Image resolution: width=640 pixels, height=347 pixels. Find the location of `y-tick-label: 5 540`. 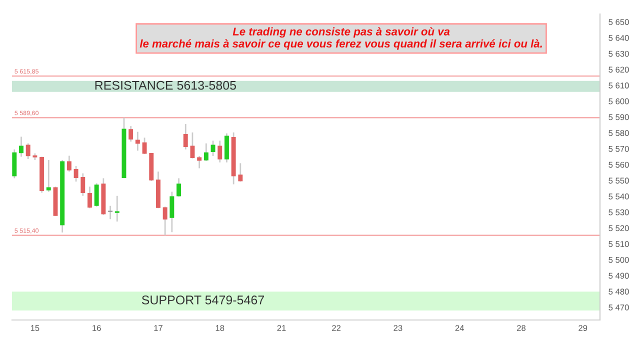

y-tick-label: 5 540 is located at coordinates (618, 197).